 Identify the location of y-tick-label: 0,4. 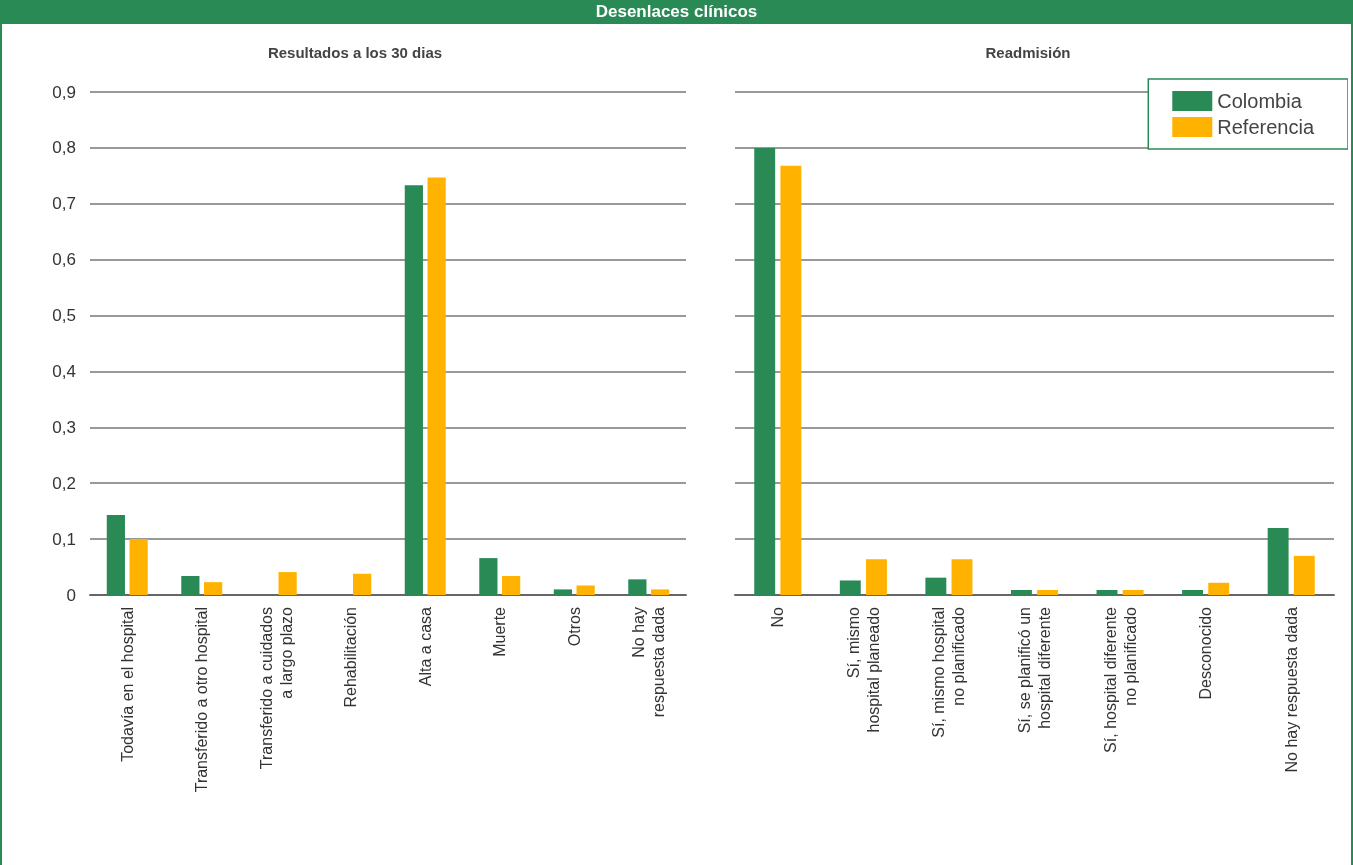
(64, 371).